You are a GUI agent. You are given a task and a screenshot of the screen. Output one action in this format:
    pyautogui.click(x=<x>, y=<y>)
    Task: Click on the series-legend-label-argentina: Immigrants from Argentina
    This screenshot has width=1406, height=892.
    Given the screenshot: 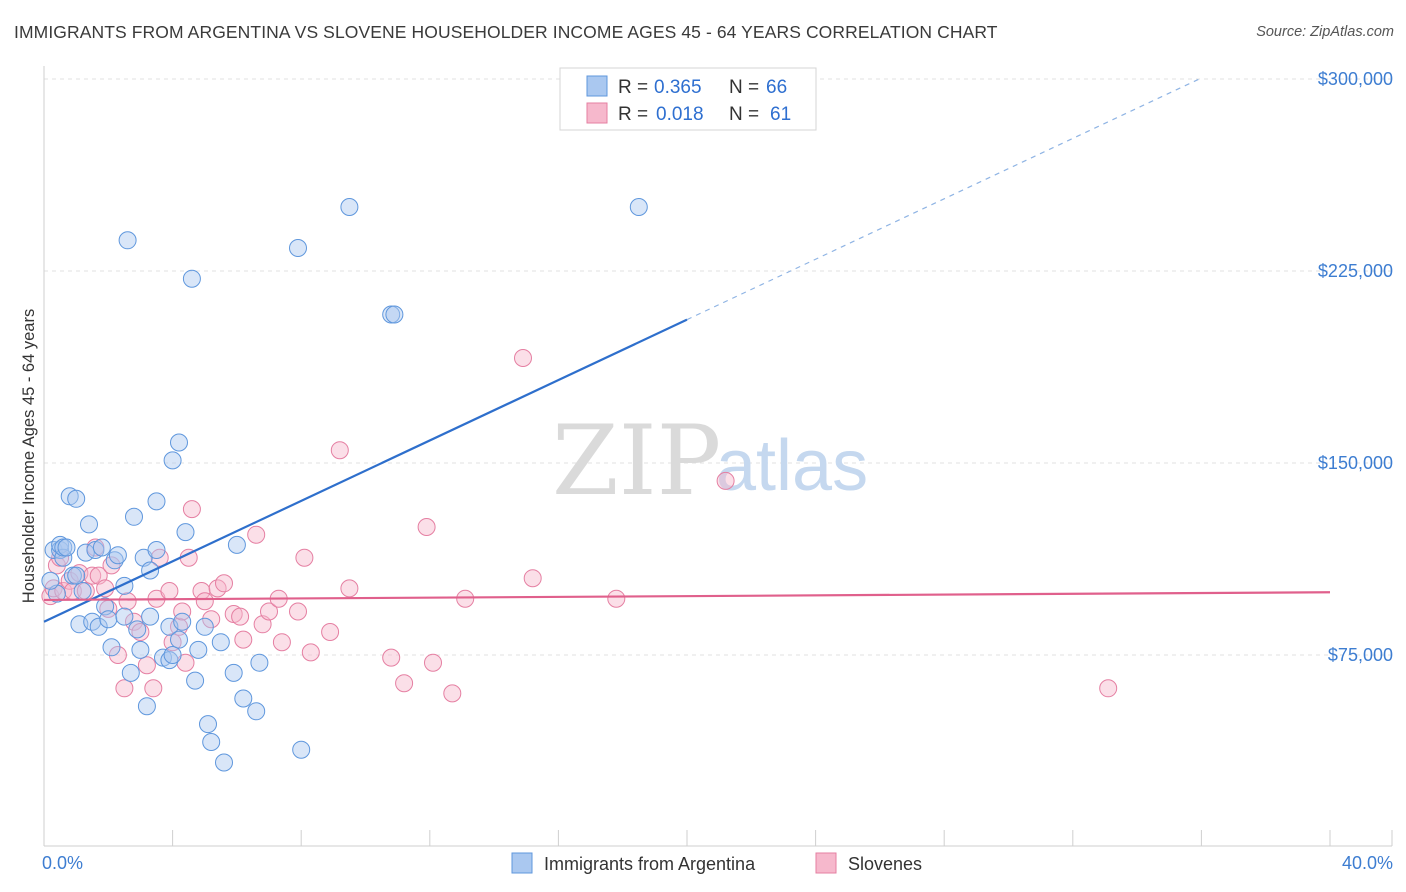 What is the action you would take?
    pyautogui.click(x=650, y=864)
    